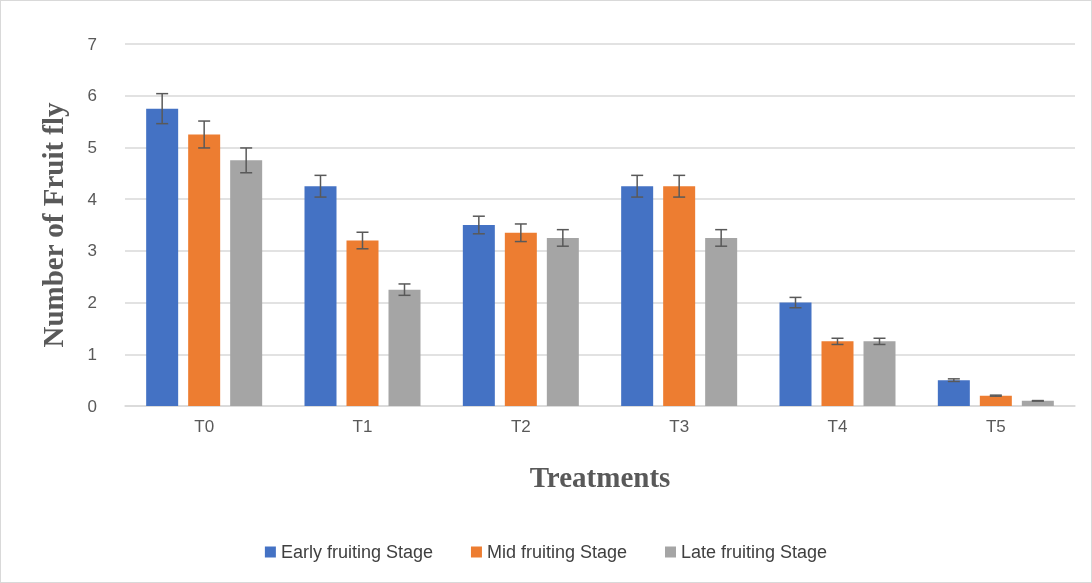 The width and height of the screenshot is (1092, 583). Describe the element at coordinates (92, 251) in the screenshot. I see `y-tick-label: 3` at that location.